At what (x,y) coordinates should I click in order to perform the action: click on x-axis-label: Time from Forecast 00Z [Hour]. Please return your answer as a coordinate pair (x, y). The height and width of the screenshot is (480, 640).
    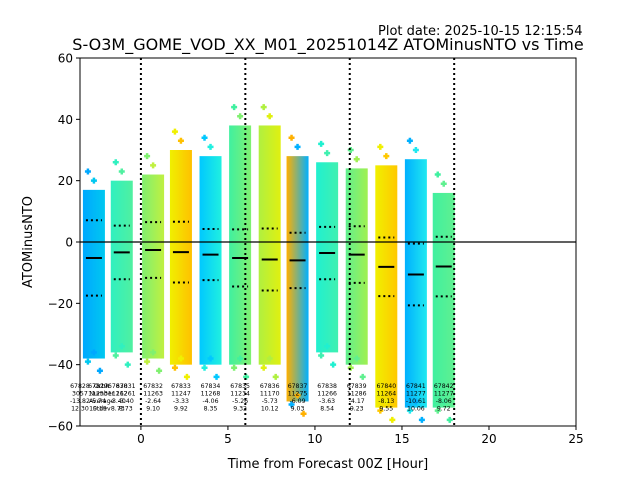
    Looking at the image, I should click on (328, 464).